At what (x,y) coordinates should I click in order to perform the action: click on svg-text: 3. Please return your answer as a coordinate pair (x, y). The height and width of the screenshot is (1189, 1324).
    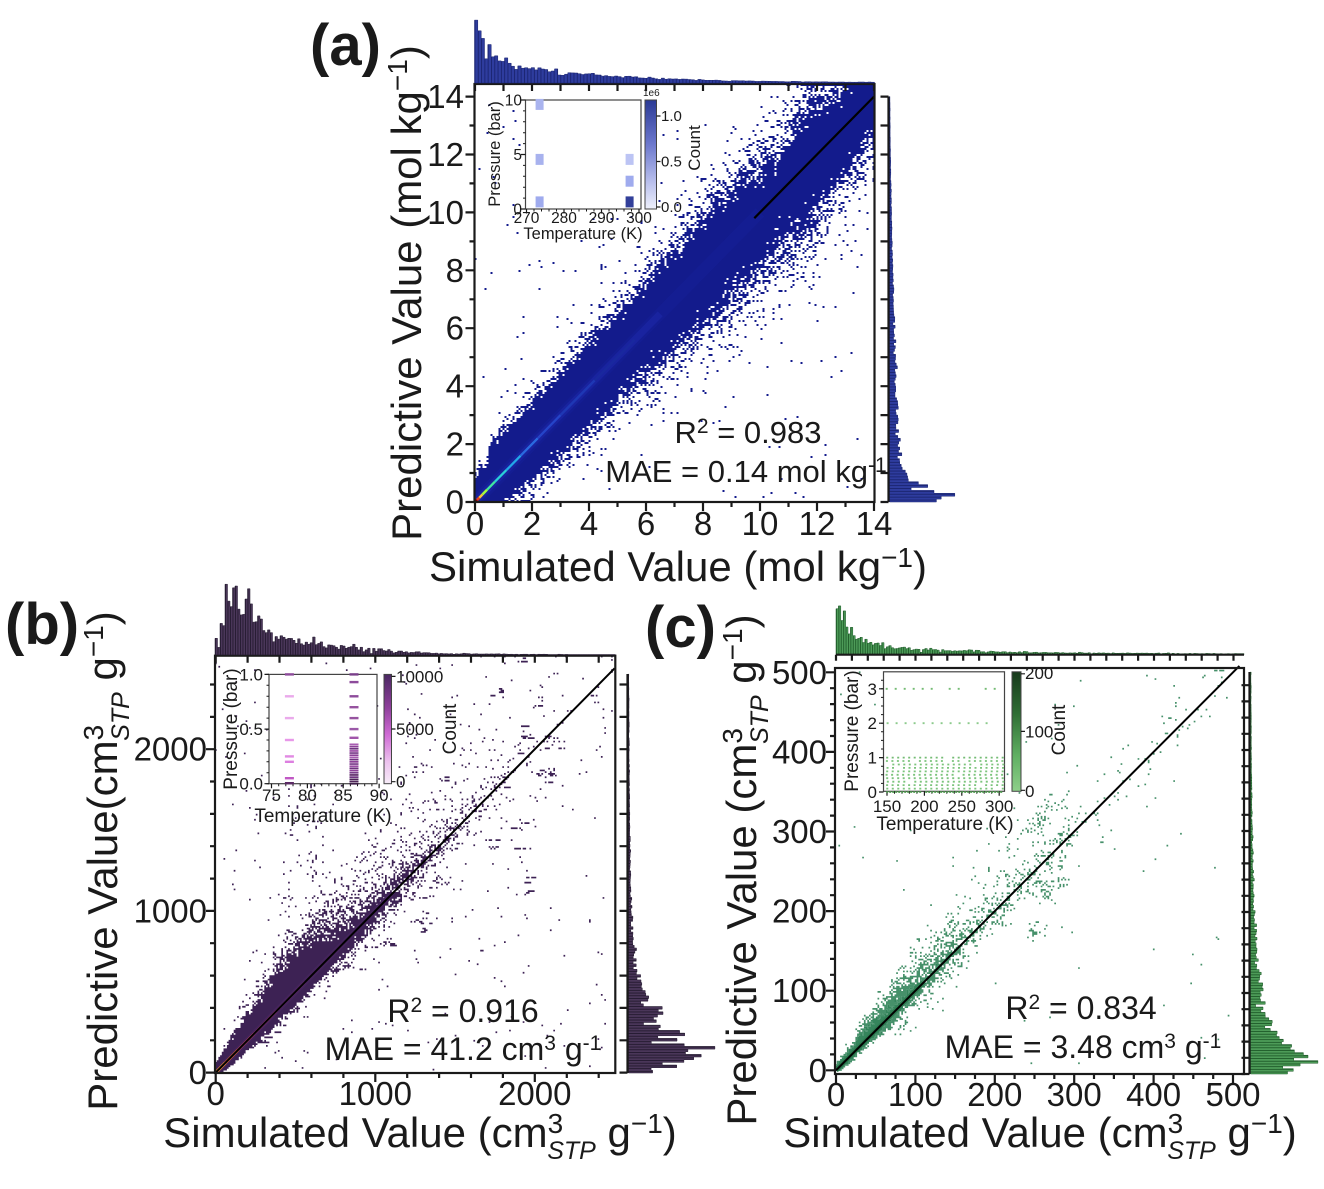
    Looking at the image, I should click on (872, 689).